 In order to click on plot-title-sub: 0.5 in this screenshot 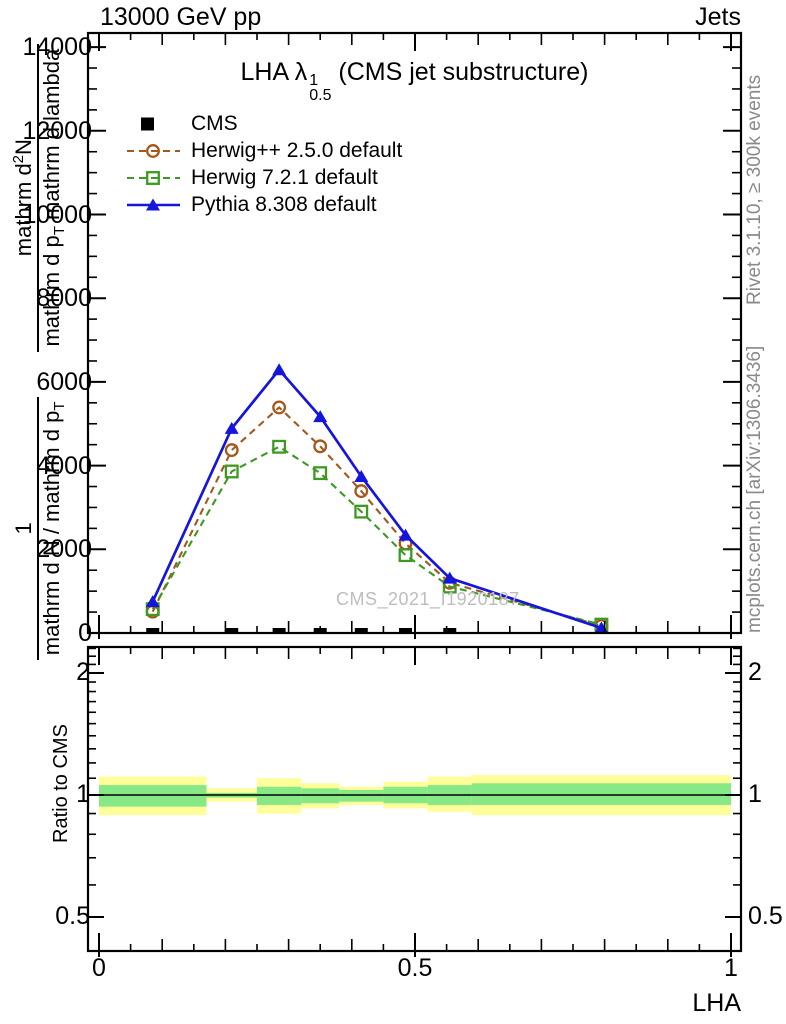, I will do `click(320, 95)`.